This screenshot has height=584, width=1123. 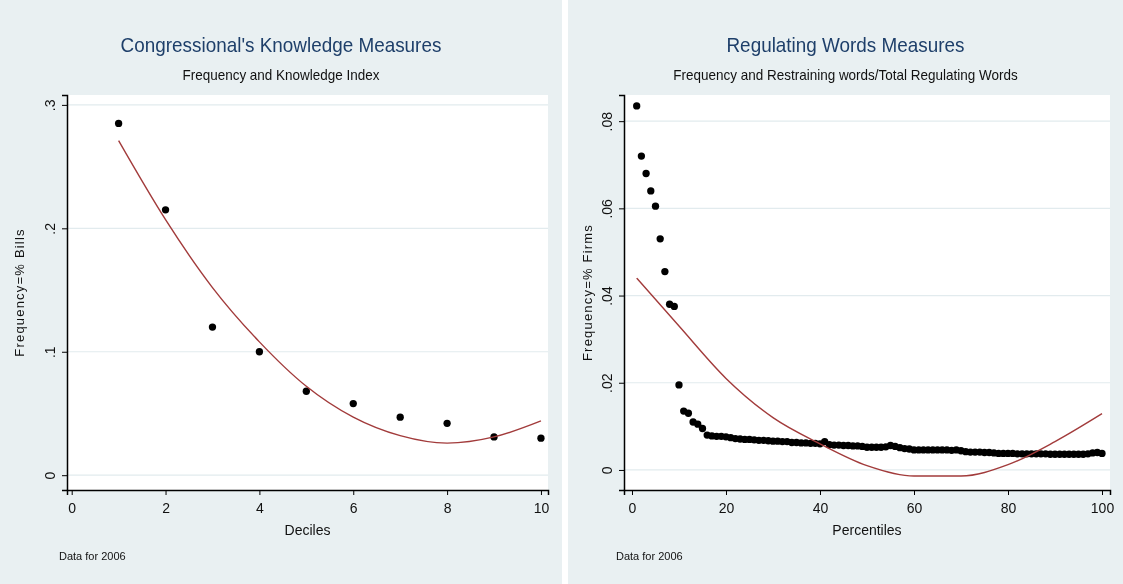 What do you see at coordinates (281, 45) in the screenshot?
I see `chart-title: Congressional's Knowledge Measures` at bounding box center [281, 45].